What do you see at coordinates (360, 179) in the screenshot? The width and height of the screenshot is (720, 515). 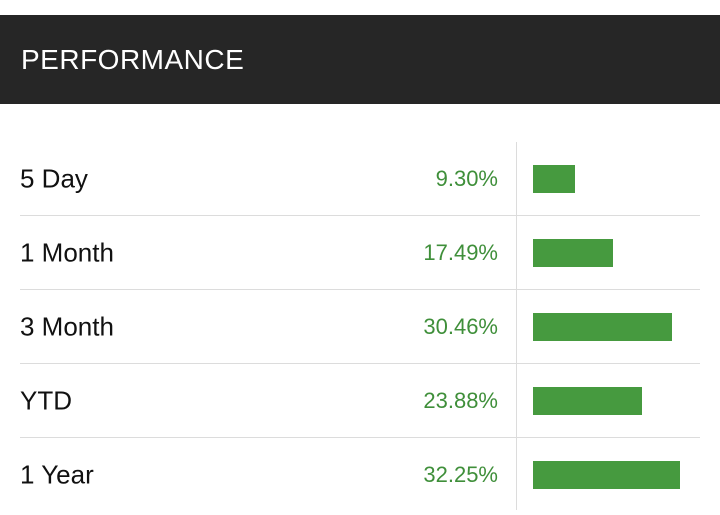 I see `performance-row-5-day: 5 Day 9.30%` at bounding box center [360, 179].